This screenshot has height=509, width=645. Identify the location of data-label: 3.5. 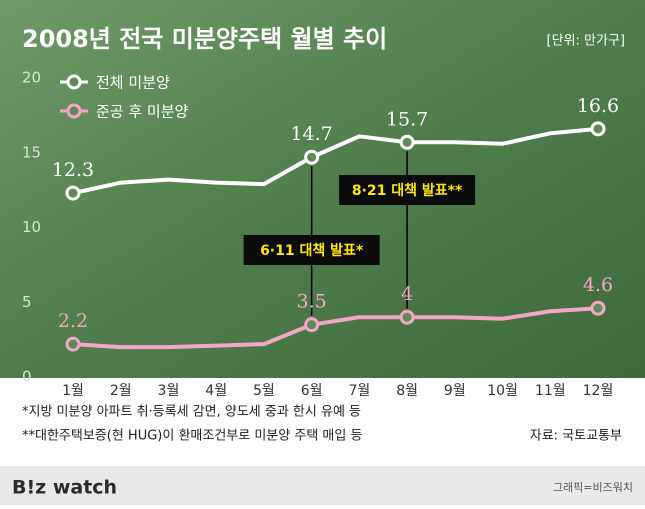
(312, 302).